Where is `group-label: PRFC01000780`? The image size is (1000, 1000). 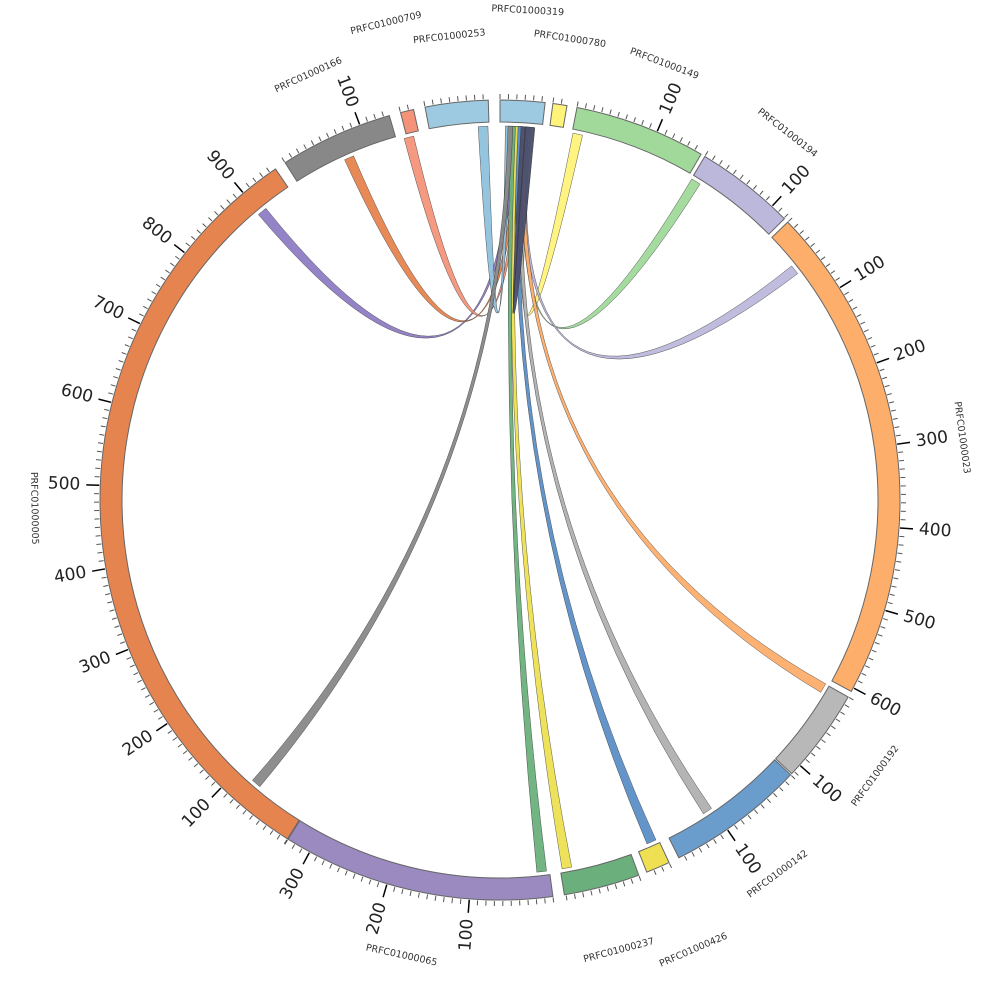
group-label: PRFC01000780 is located at coordinates (570, 39).